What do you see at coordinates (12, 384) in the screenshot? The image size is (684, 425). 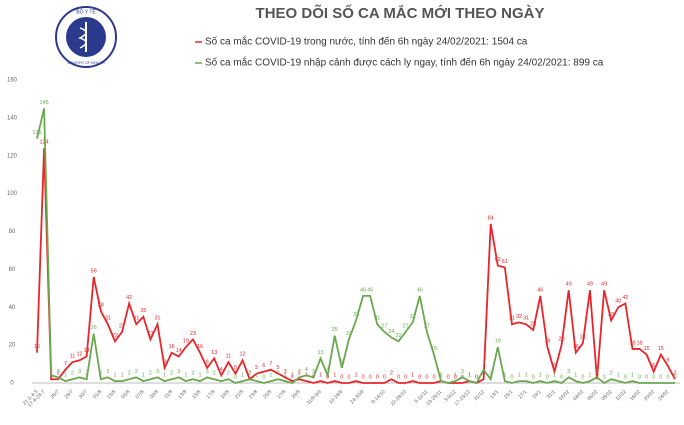 I see `y-tick-label: 0` at bounding box center [12, 384].